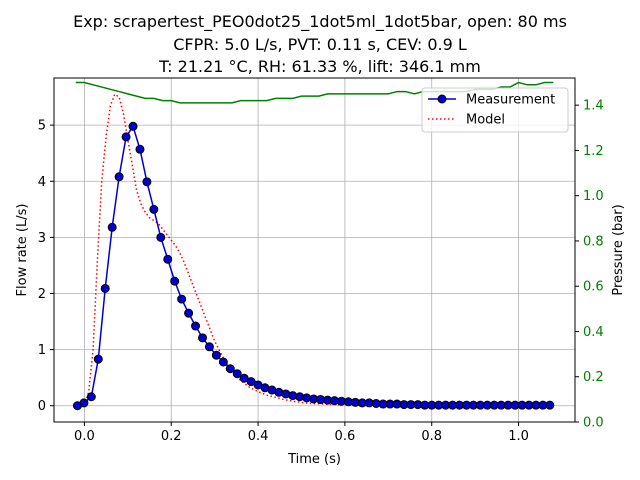 The width and height of the screenshot is (640, 480). What do you see at coordinates (485, 120) in the screenshot?
I see `legend-model-label: Model` at bounding box center [485, 120].